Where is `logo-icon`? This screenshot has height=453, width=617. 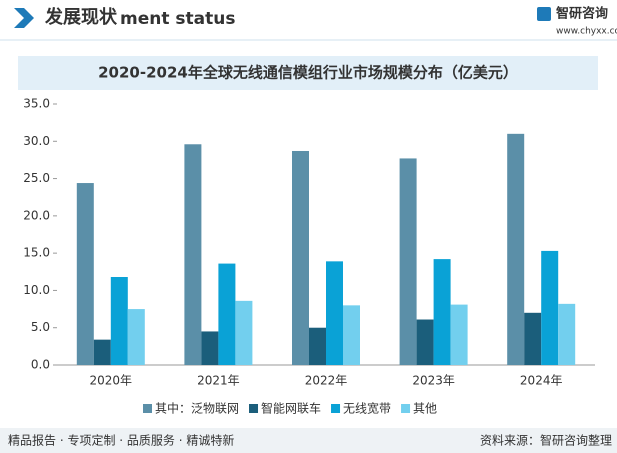 logo-icon is located at coordinates (544, 14).